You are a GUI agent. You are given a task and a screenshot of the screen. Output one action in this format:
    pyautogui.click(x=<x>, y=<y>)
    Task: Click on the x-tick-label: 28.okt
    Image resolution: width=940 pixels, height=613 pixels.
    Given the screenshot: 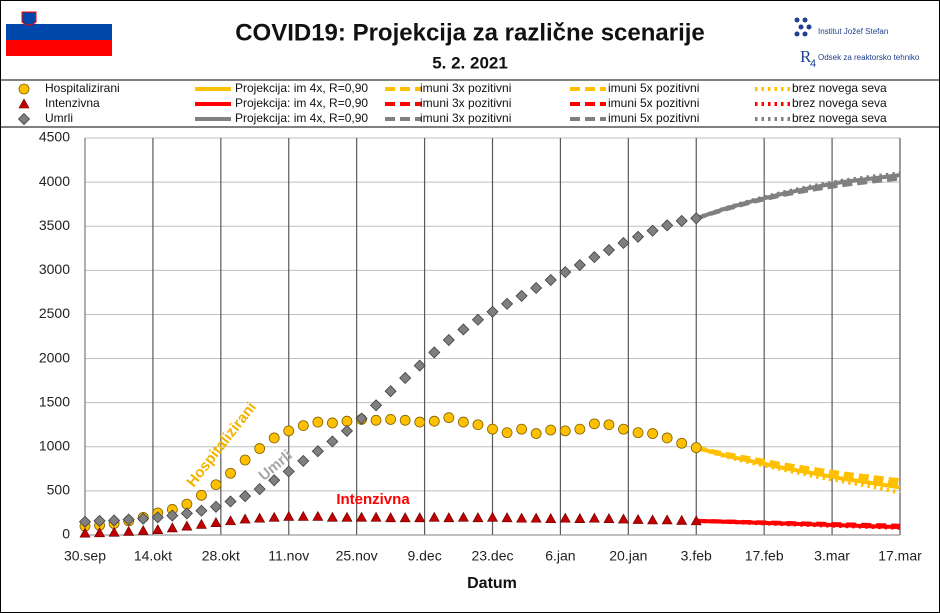 What is the action you would take?
    pyautogui.click(x=221, y=556)
    